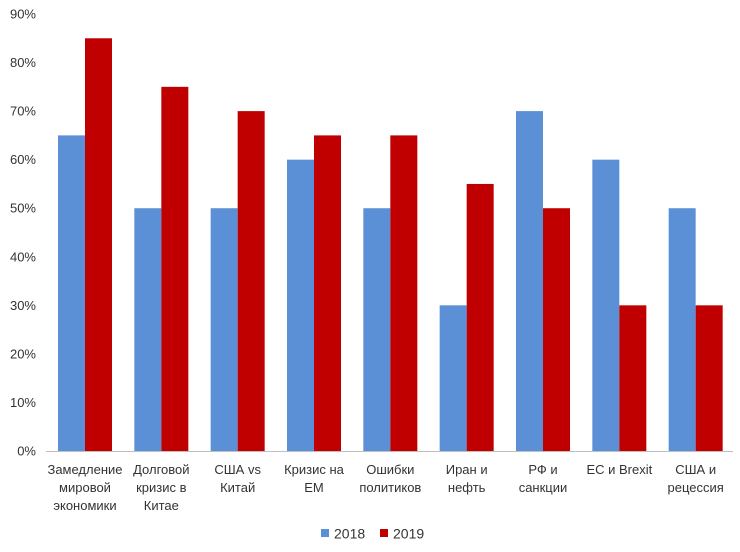 Image resolution: width=740 pixels, height=552 pixels. Describe the element at coordinates (23, 208) in the screenshot. I see `y-tick-label: 50%` at that location.